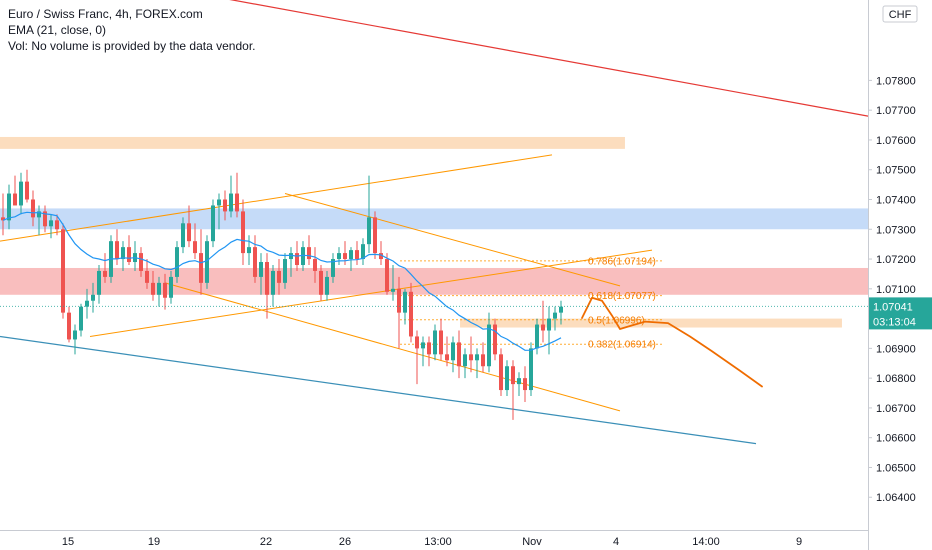 The width and height of the screenshot is (932, 550). What do you see at coordinates (622, 345) in the screenshot?
I see `fib-level-label: 0.382(1.06914)` at bounding box center [622, 345].